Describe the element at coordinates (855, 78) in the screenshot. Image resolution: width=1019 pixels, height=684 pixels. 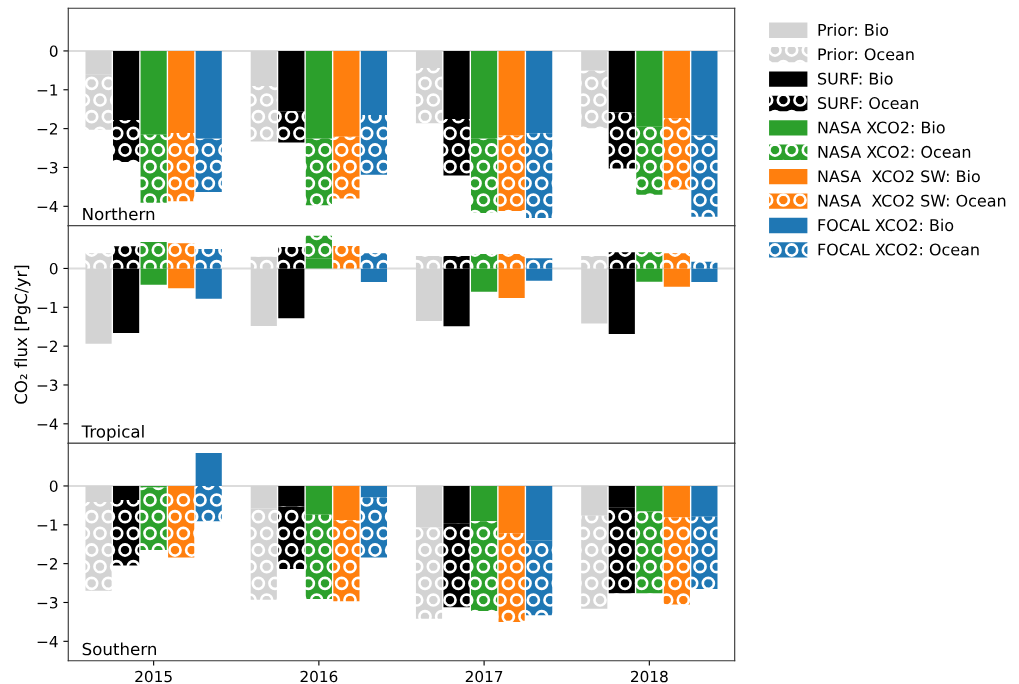
I see `legend-label: SURF: Bio` at that location.